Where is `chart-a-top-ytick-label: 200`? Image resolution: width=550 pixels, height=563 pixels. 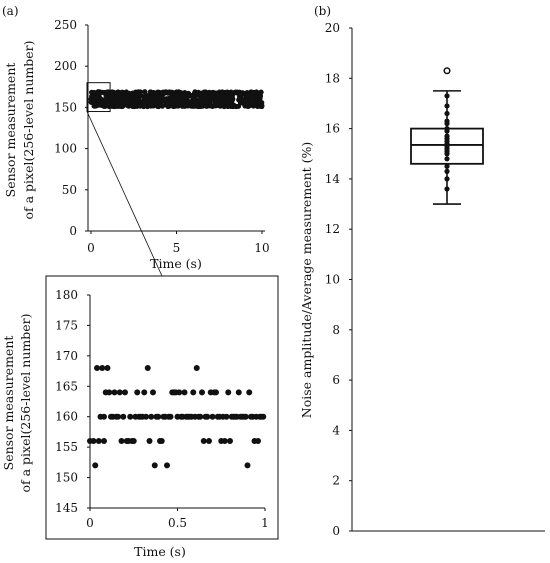 chart-a-top-ytick-label: 200 is located at coordinates (65, 66).